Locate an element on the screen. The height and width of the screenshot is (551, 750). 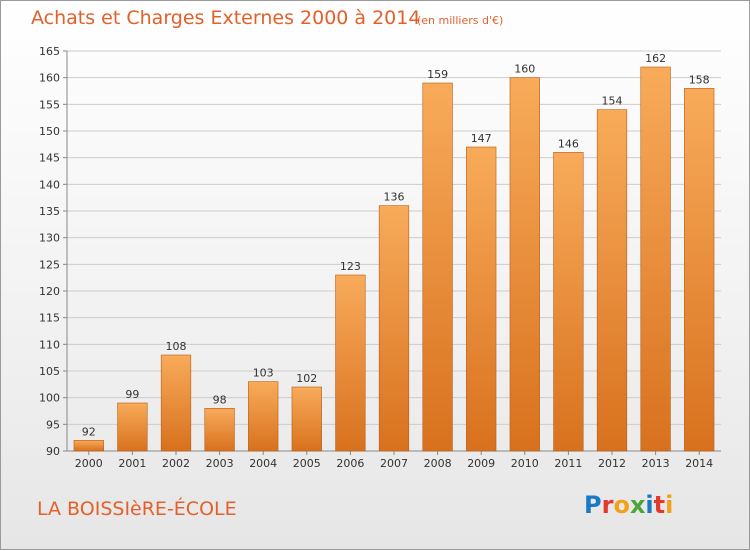
logo-letter: x is located at coordinates (637, 505).